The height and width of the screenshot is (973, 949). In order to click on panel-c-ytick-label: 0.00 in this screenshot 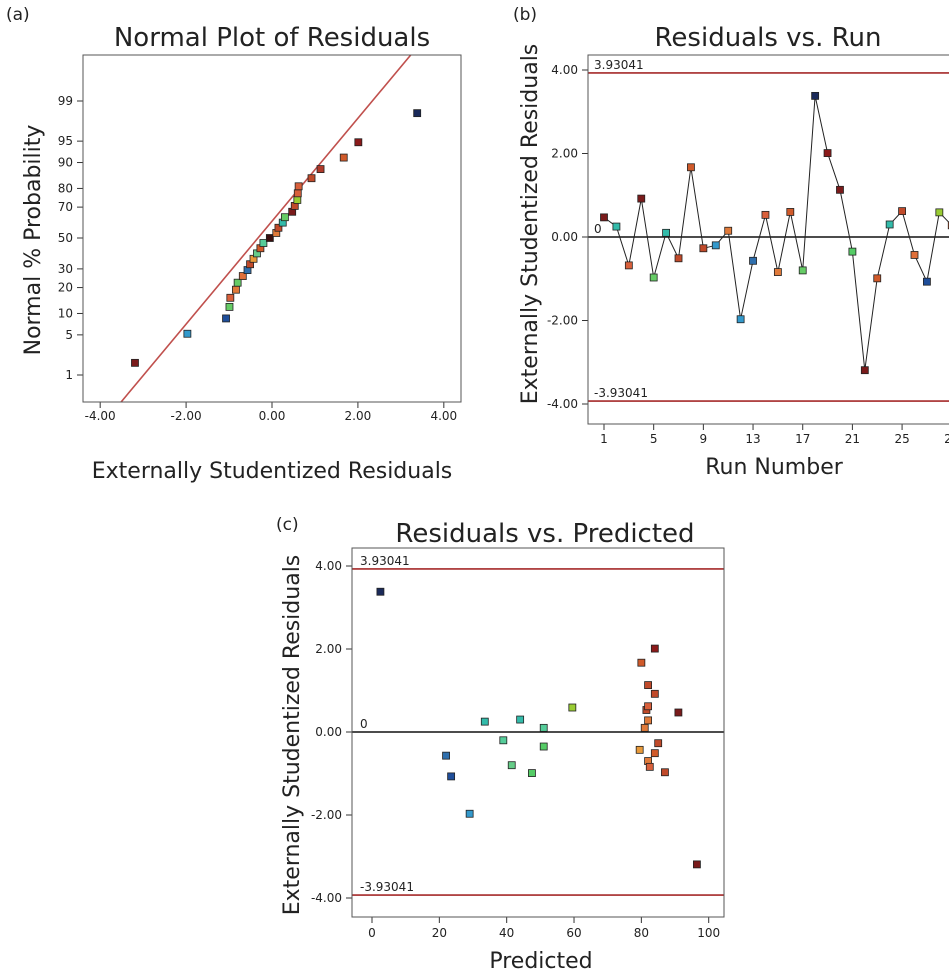, I will do `click(328, 732)`.